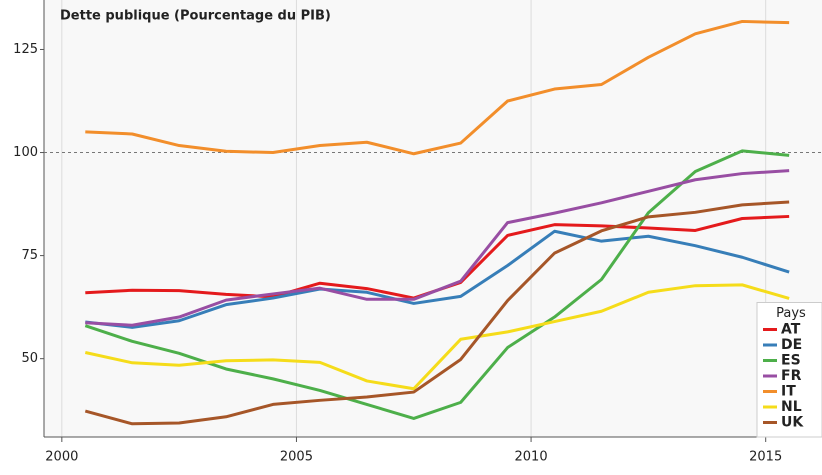 Image resolution: width=822 pixels, height=475 pixels. What do you see at coordinates (25, 49) in the screenshot?
I see `y-tick-label: 125` at bounding box center [25, 49].